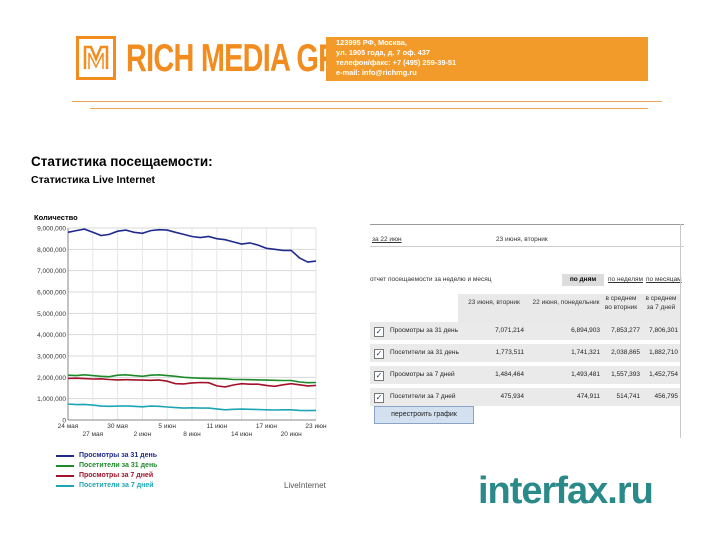 This screenshot has width=720, height=540. I want to click on x-tick-label: 23 июн, so click(316, 426).